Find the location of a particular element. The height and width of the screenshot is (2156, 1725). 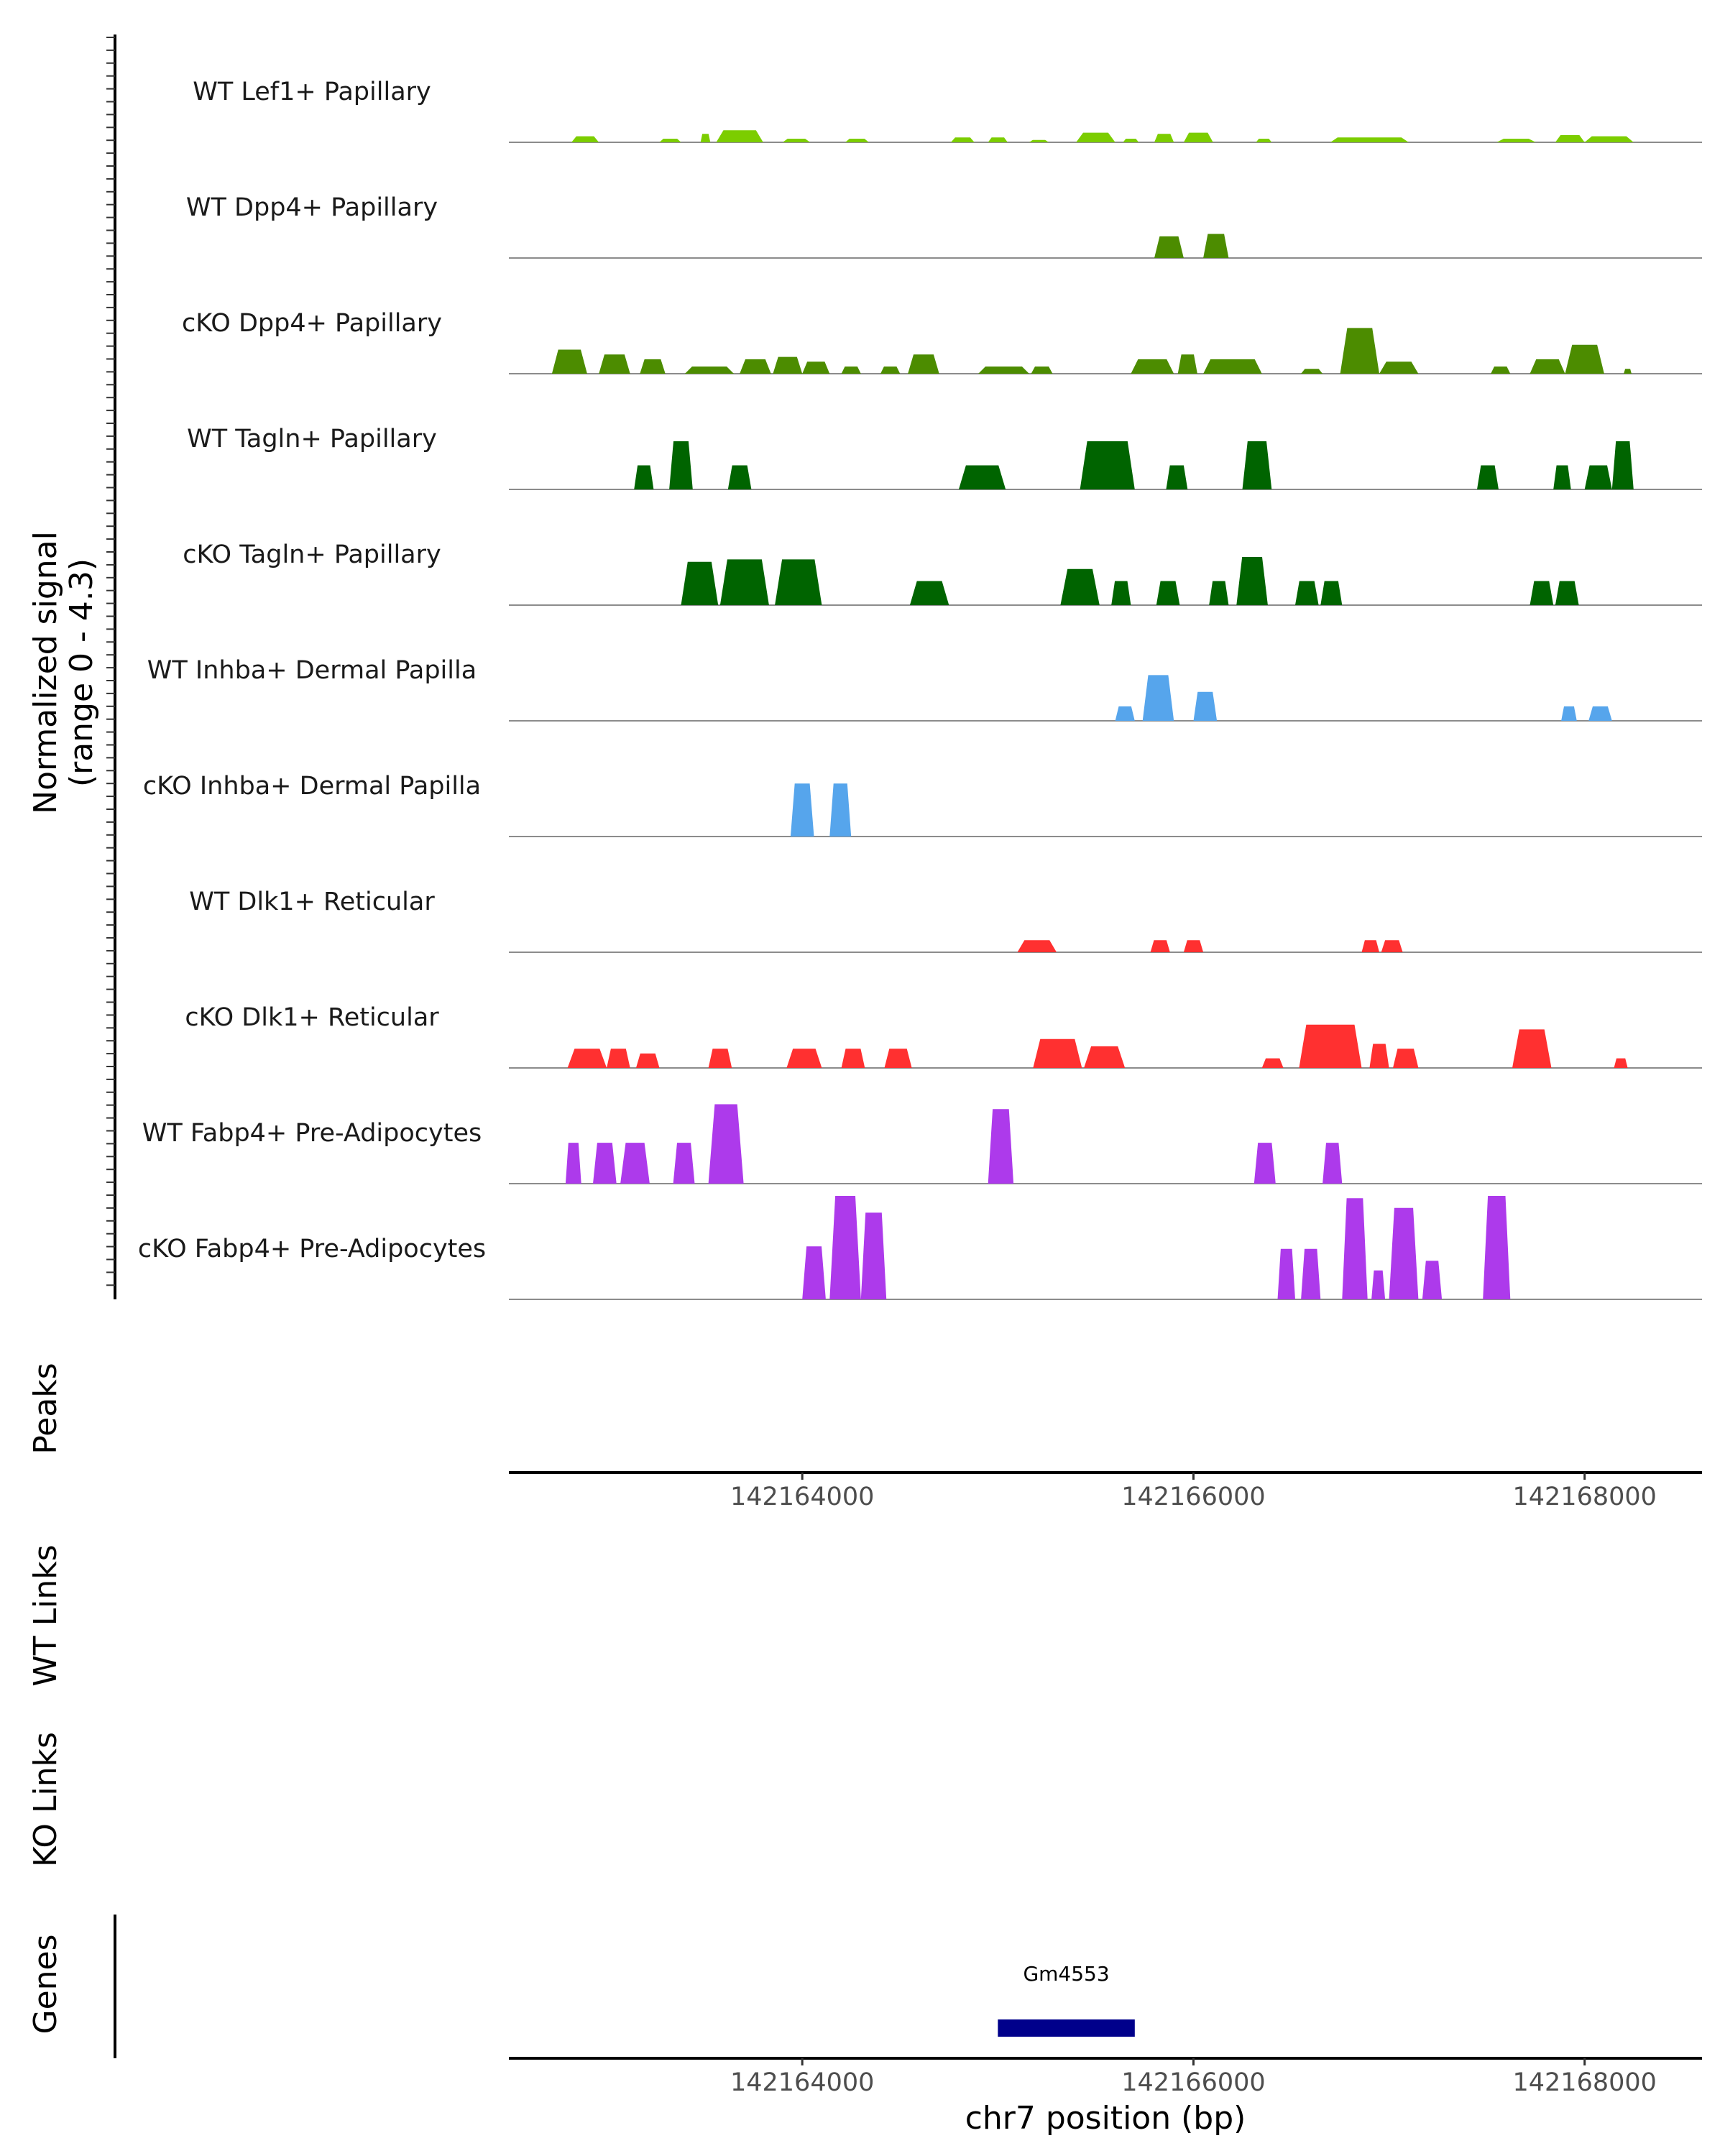

track-label: WT Tagln+ Papillary is located at coordinates (312, 439).